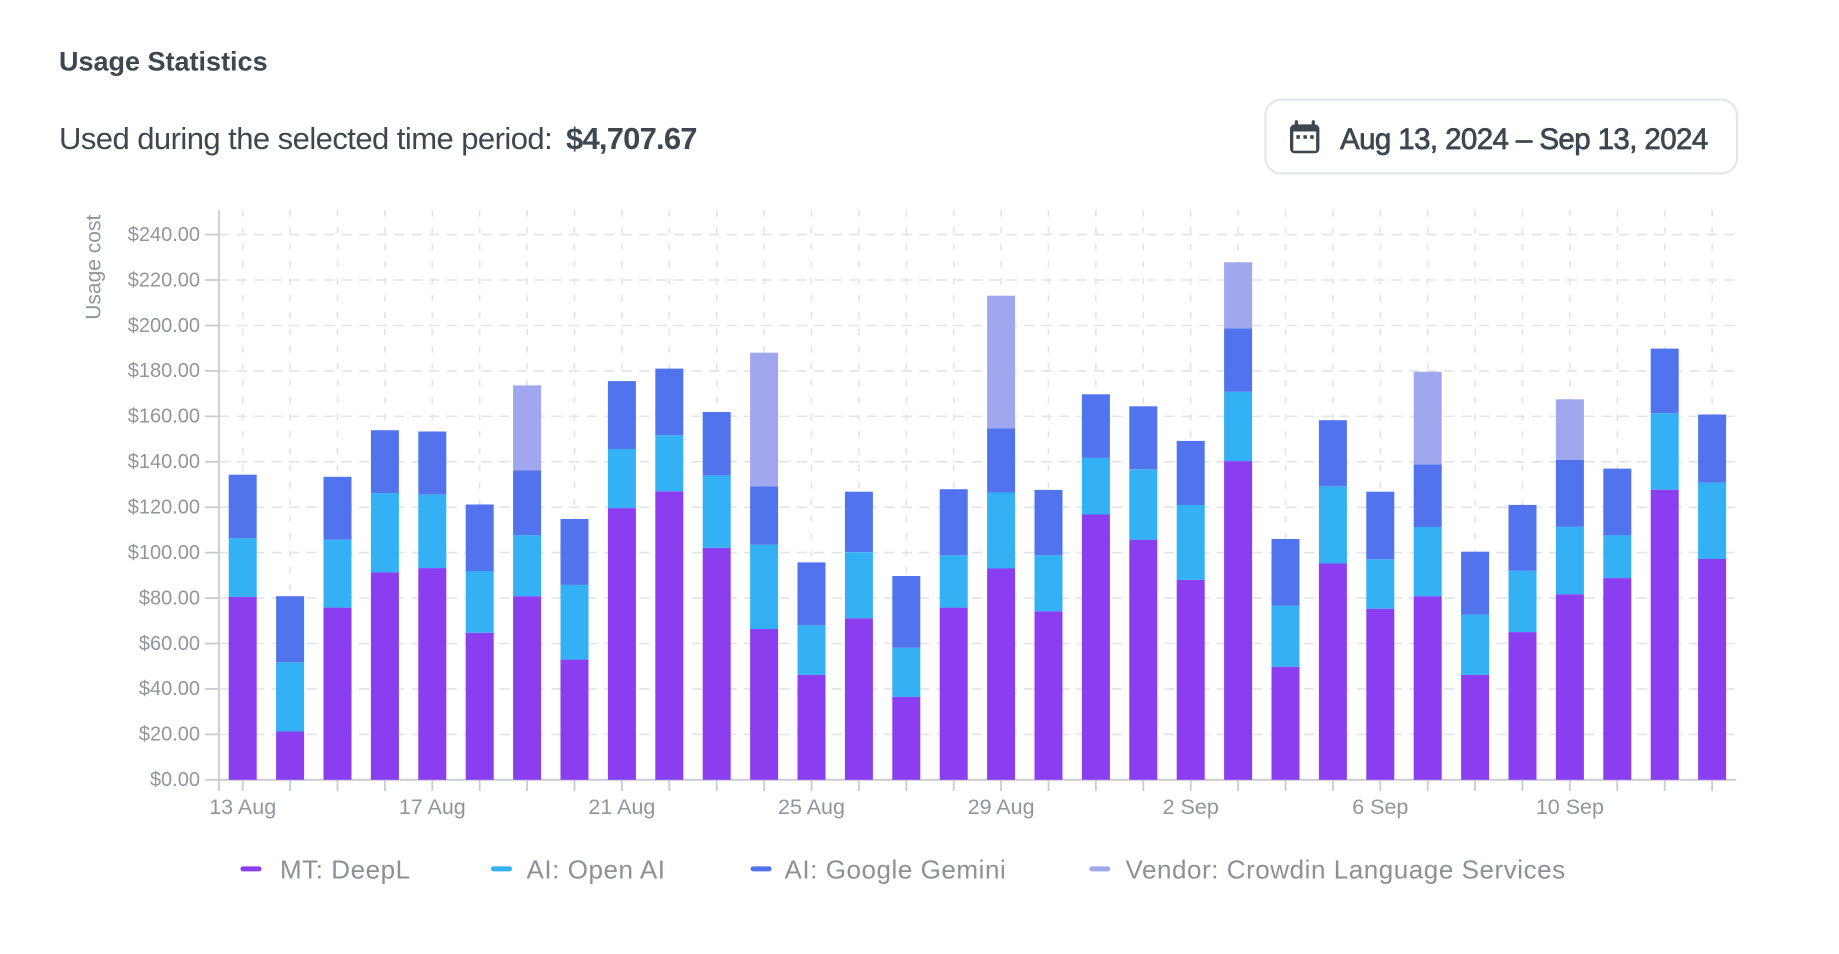  What do you see at coordinates (94, 267) in the screenshot?
I see `svg-text: Usage cost` at bounding box center [94, 267].